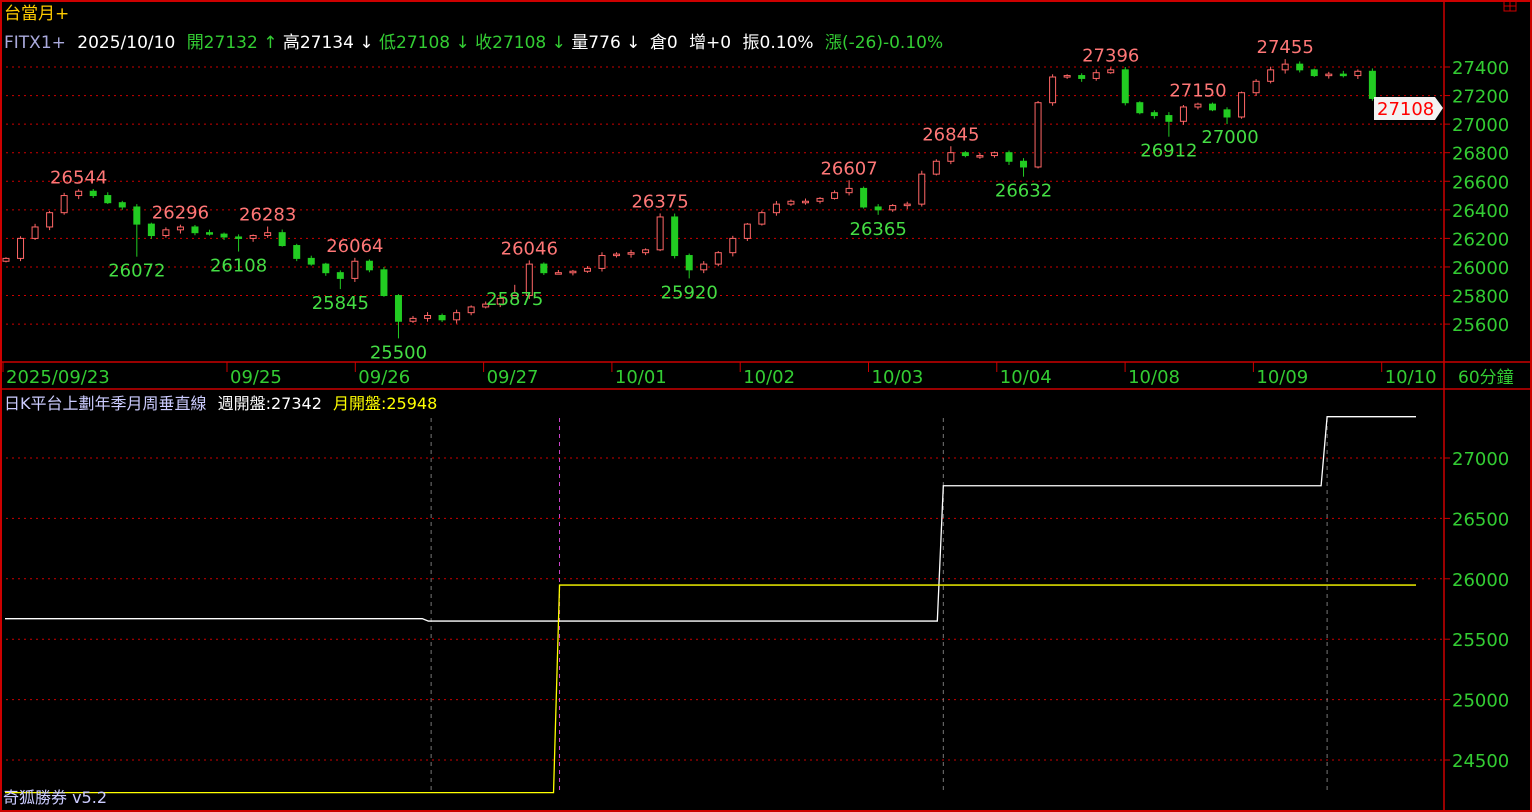  Describe the element at coordinates (1480, 68) in the screenshot. I see `price-tick-label: 27400` at that location.